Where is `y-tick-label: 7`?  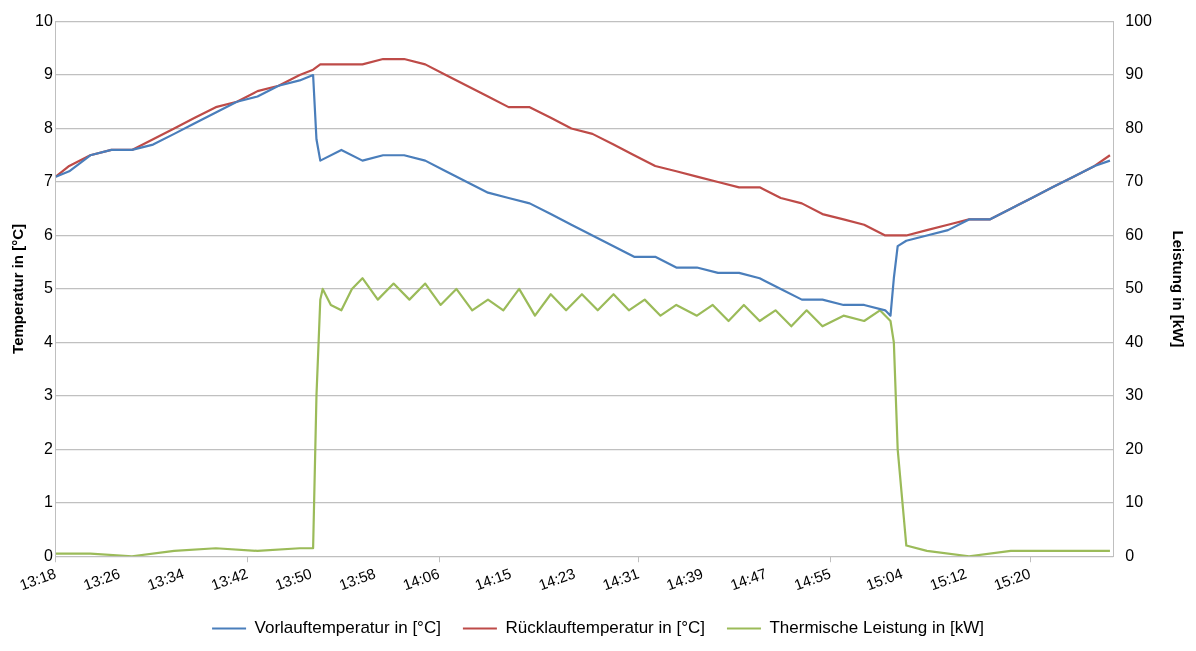 y-tick-label: 7 is located at coordinates (48, 181).